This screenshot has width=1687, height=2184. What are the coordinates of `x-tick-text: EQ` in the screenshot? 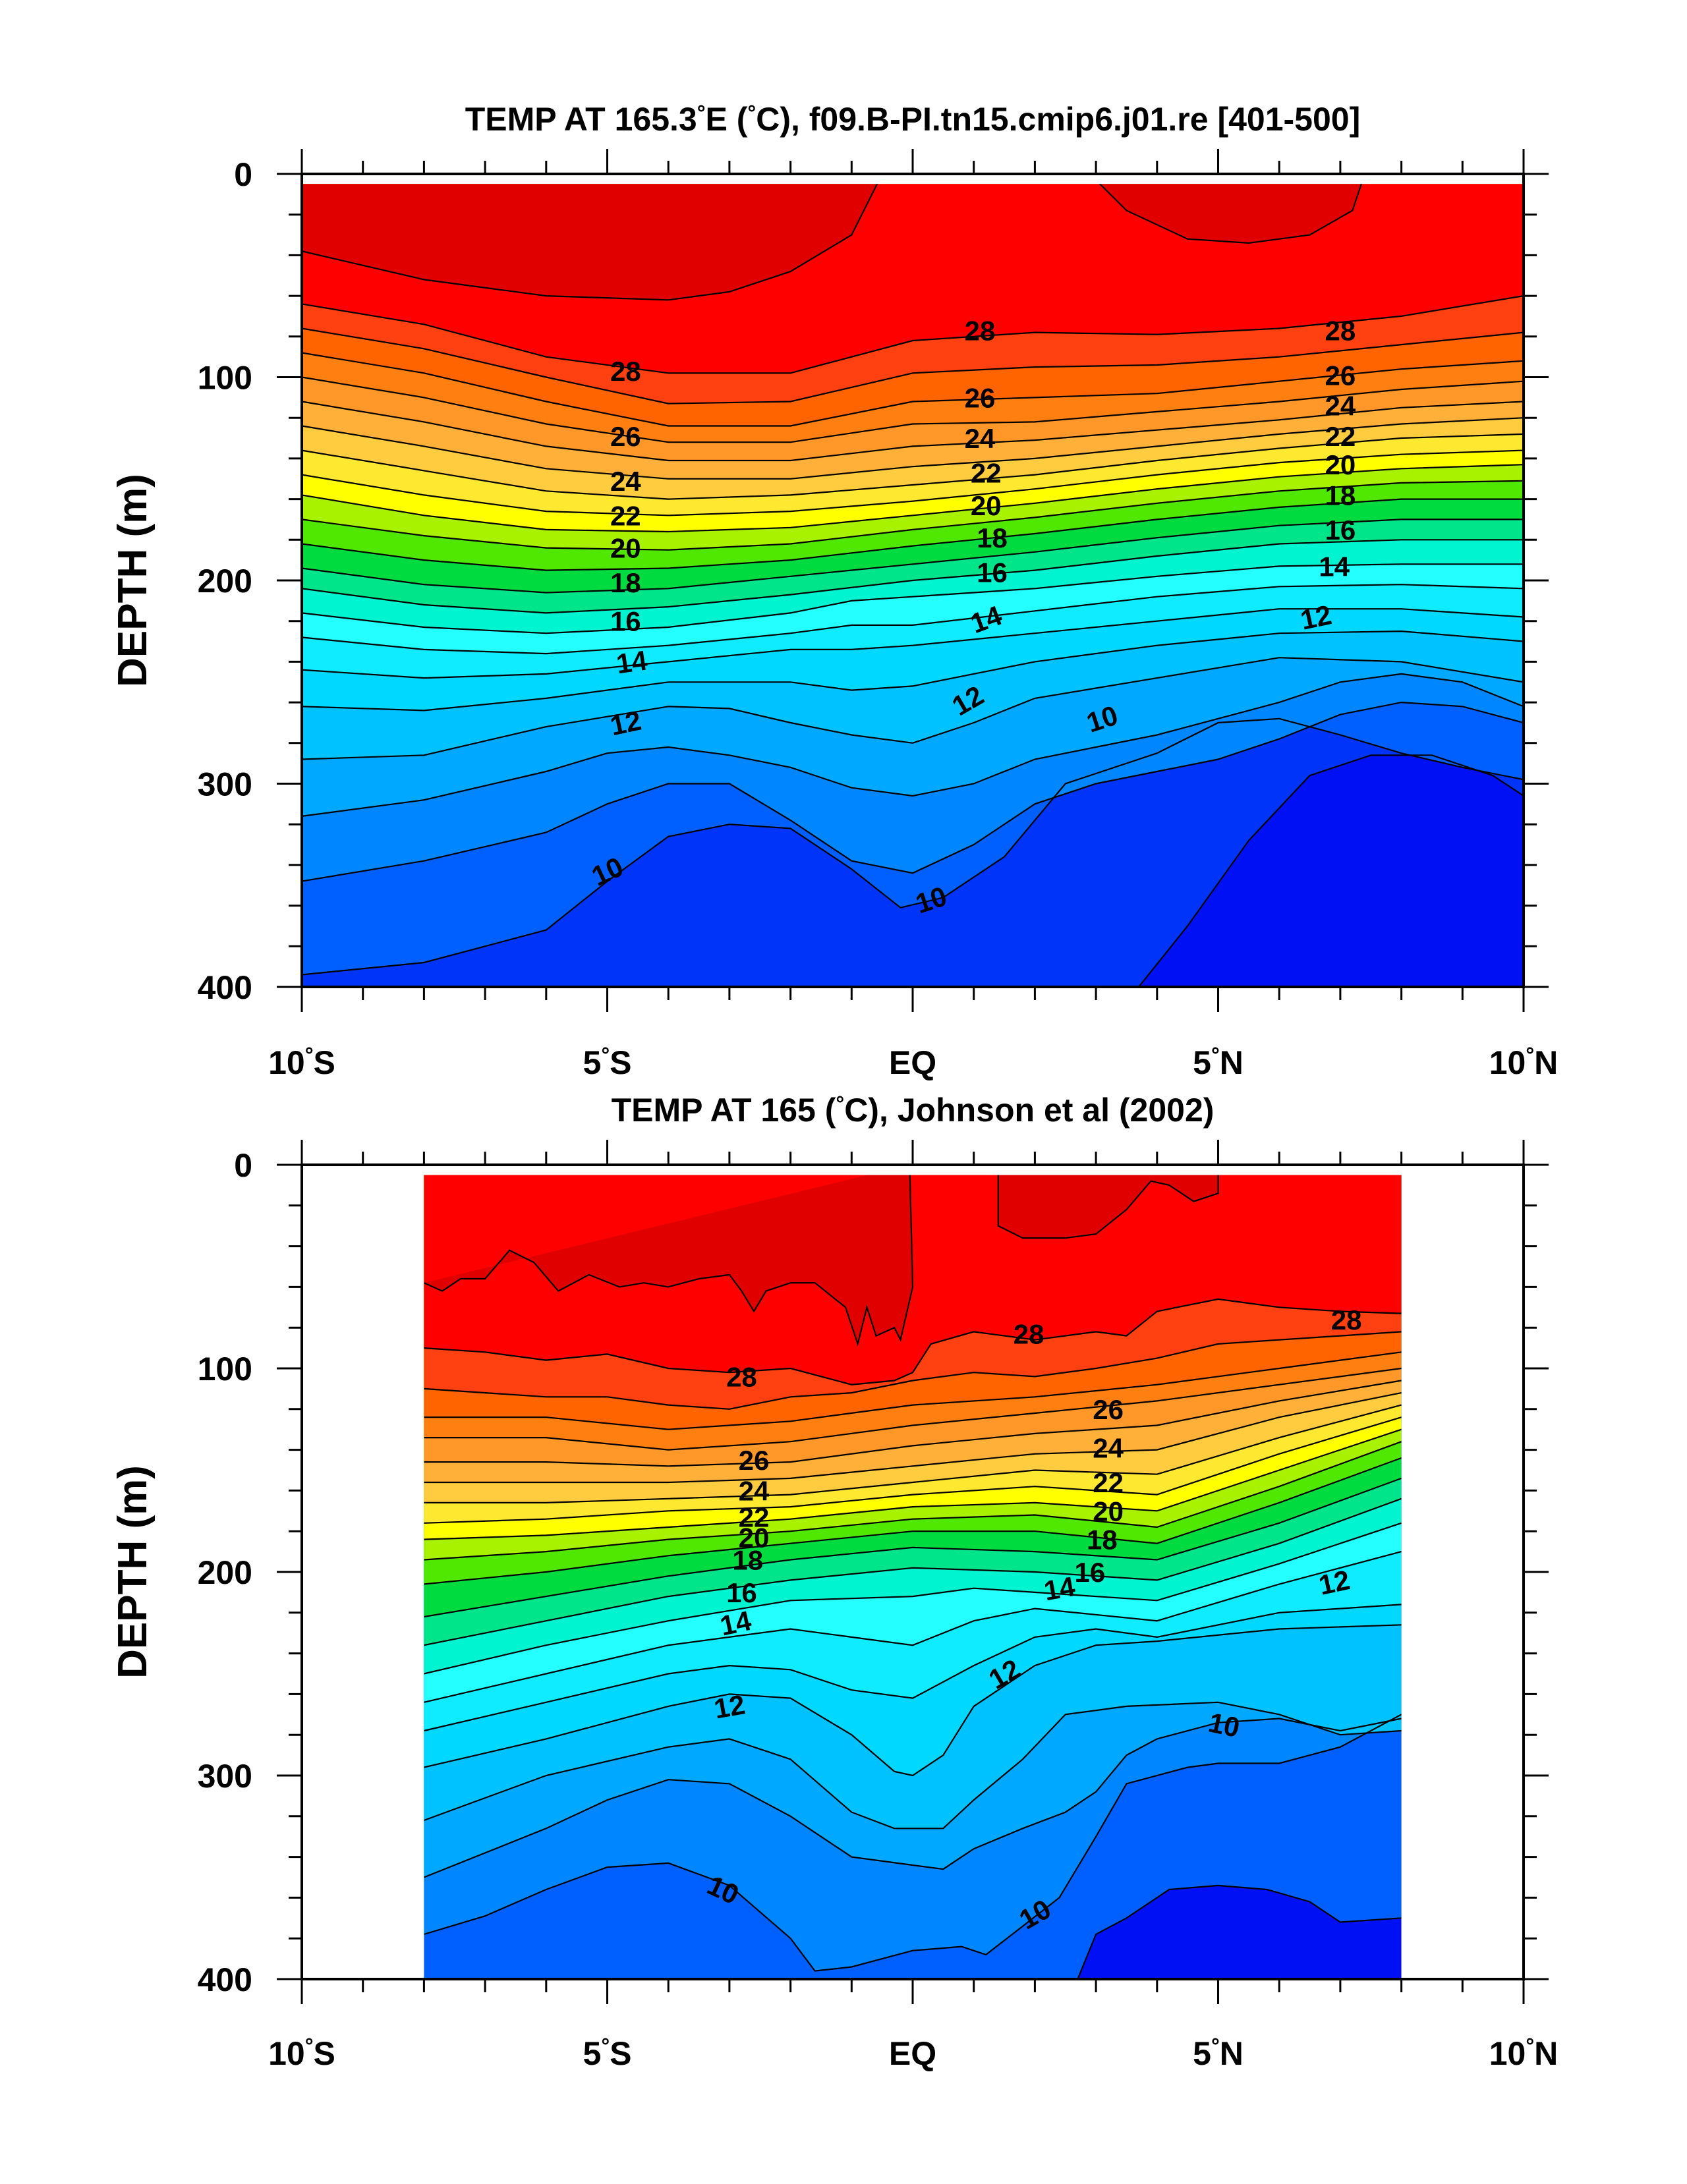 It's located at (912, 1062).